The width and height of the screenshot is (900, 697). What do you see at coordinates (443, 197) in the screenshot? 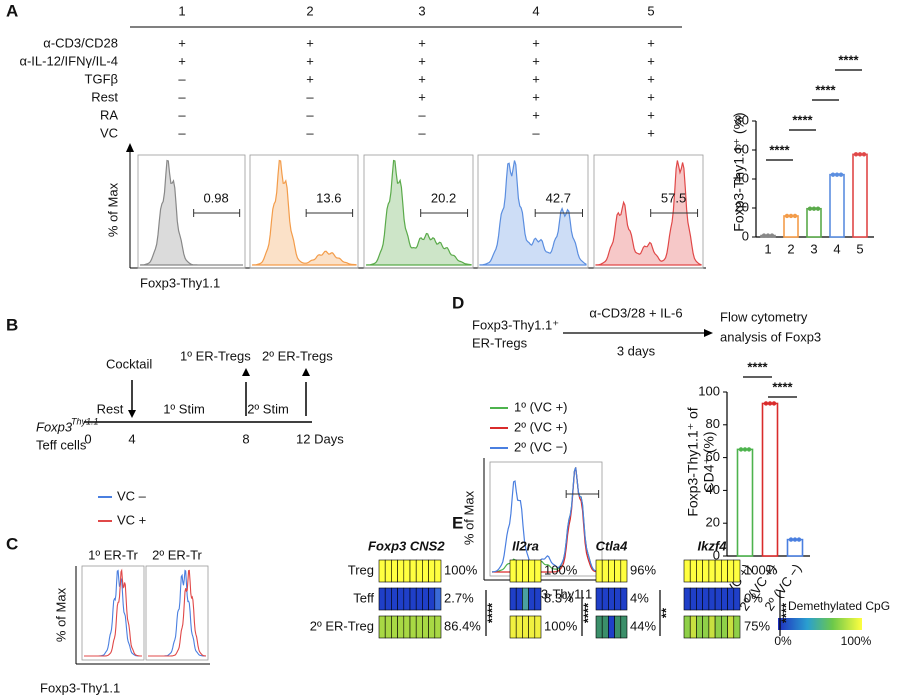
I see `gate-value: 20.2` at bounding box center [443, 197].